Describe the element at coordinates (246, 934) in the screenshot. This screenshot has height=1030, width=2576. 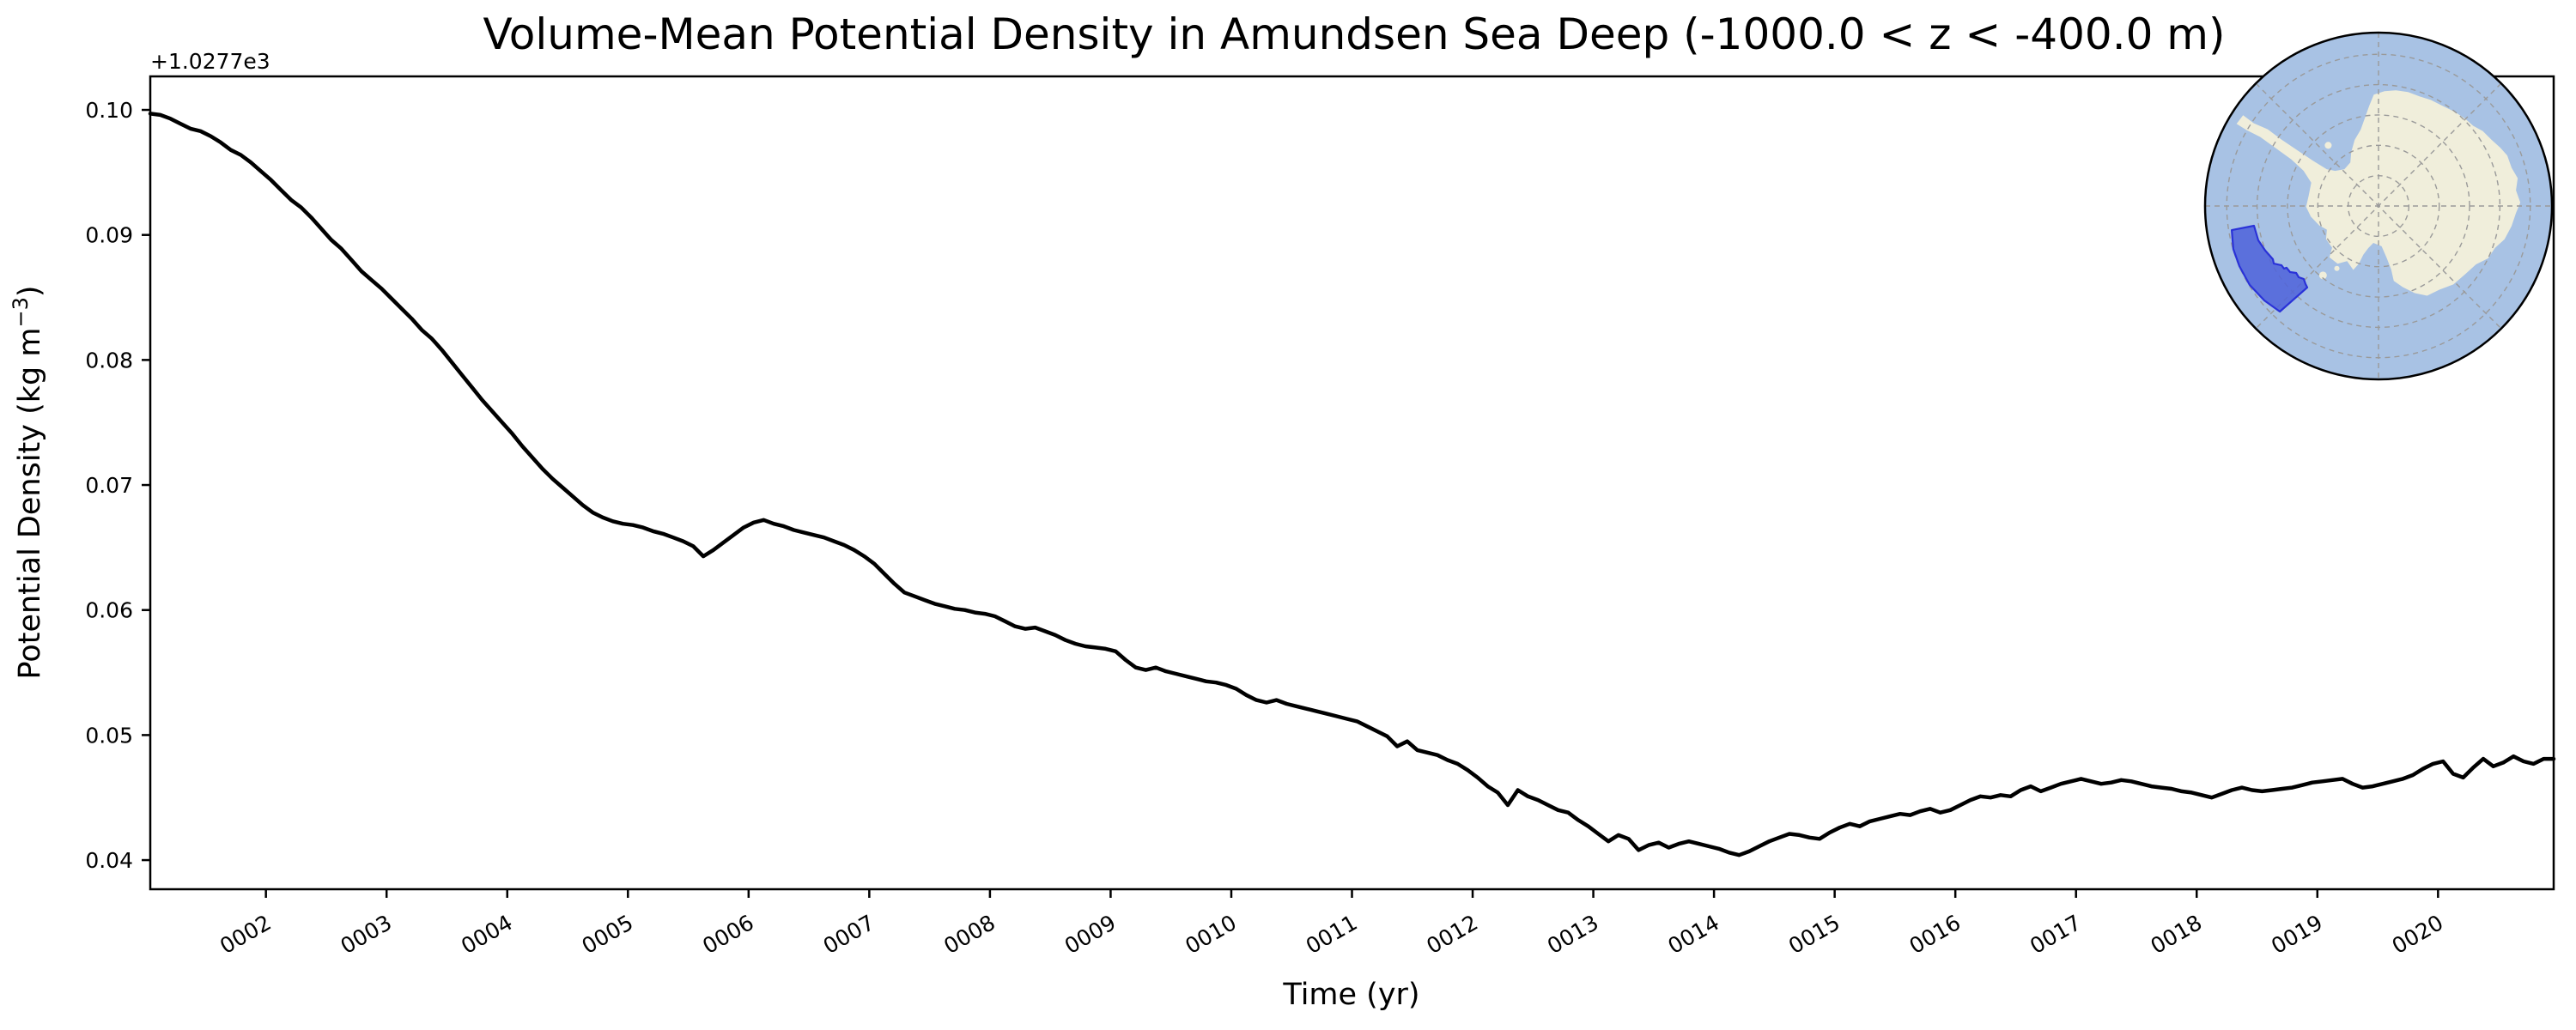
I see `x-tick-label: 0002` at that location.